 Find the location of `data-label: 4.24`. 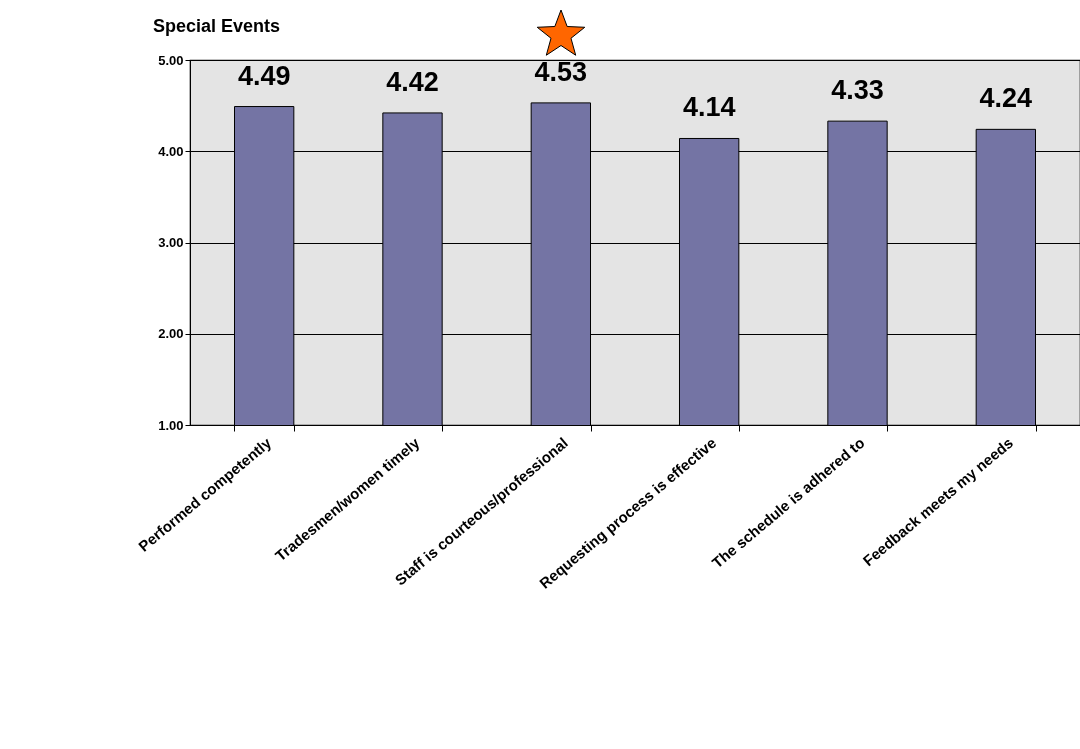

data-label: 4.24 is located at coordinates (1006, 98).